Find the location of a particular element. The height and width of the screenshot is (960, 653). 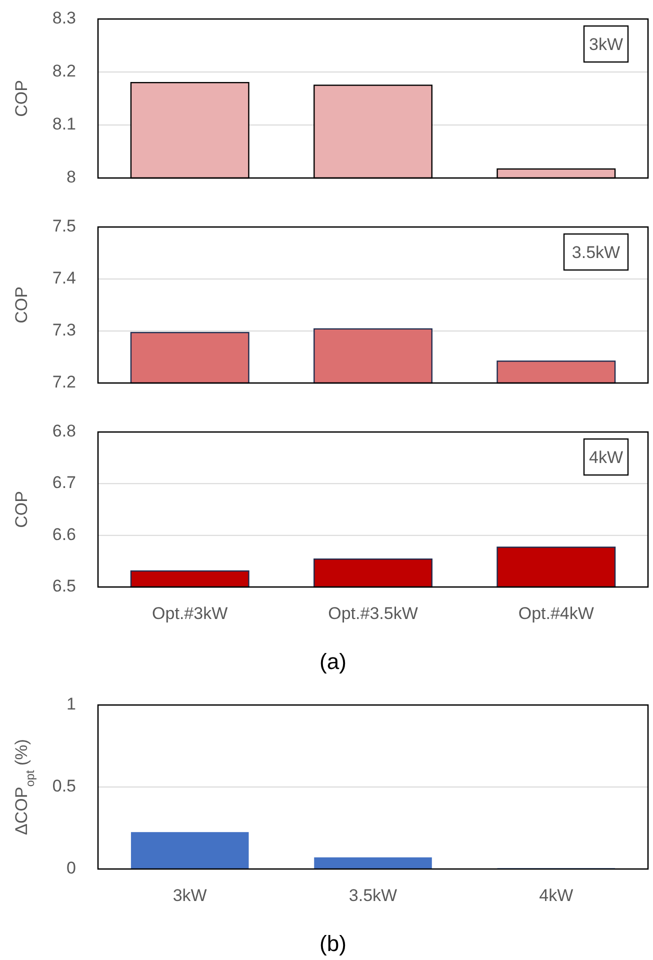

y-tick-label: 6.8 is located at coordinates (64, 430).